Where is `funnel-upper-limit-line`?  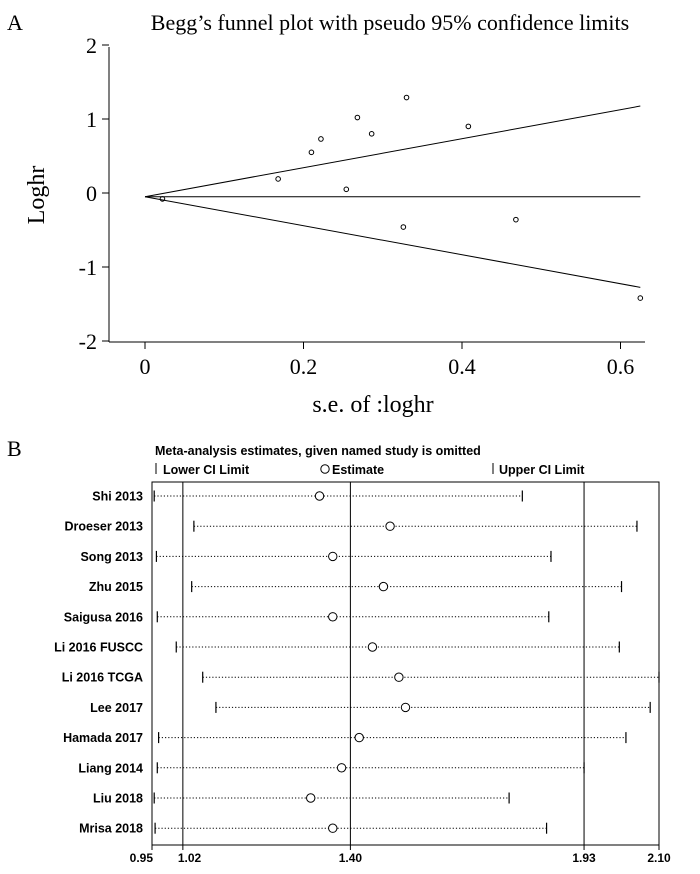 funnel-upper-limit-line is located at coordinates (392, 151).